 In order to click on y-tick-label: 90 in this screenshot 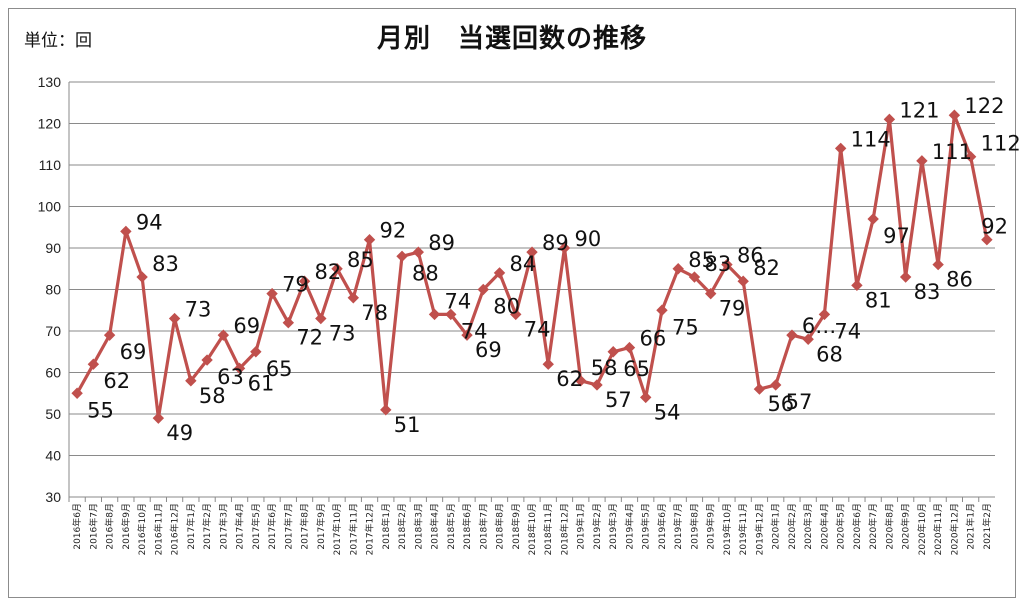, I will do `click(53, 248)`.